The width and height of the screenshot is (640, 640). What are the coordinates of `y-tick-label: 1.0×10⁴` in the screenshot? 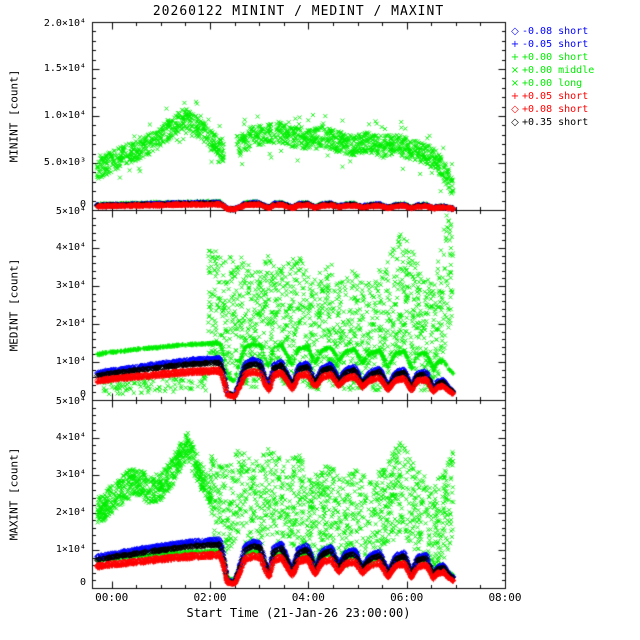 It's located at (64, 115).